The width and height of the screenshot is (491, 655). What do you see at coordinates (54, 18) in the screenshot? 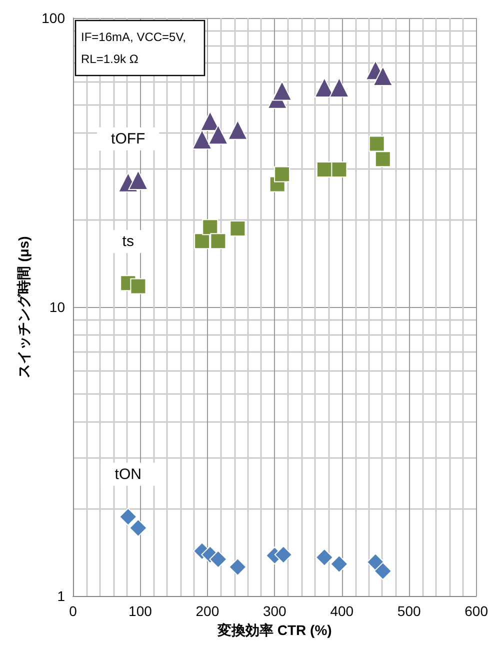
I see `y-tick-label: 100` at bounding box center [54, 18].